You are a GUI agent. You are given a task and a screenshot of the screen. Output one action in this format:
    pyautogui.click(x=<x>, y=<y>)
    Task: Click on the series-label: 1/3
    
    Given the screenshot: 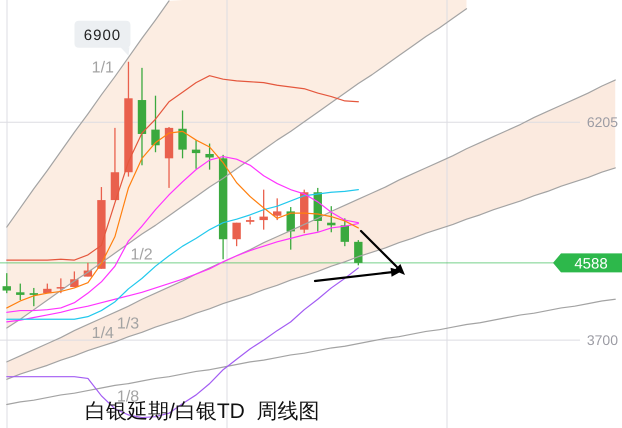 What is the action you would take?
    pyautogui.click(x=128, y=323)
    